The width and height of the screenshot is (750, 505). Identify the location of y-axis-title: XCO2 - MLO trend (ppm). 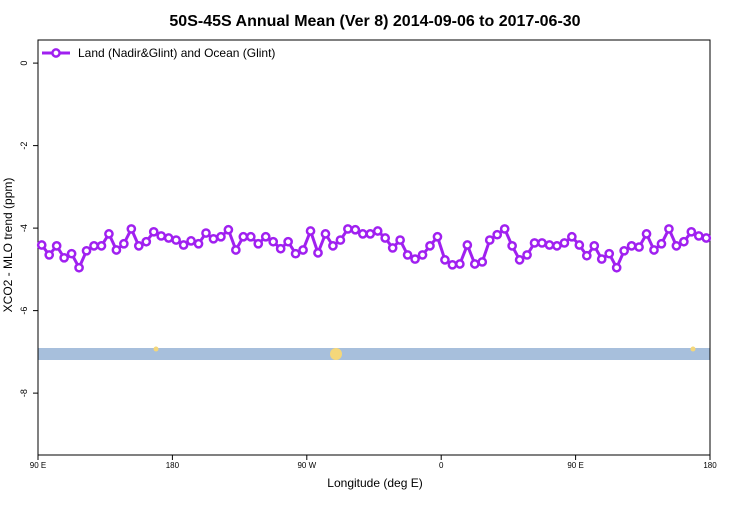
(8, 245).